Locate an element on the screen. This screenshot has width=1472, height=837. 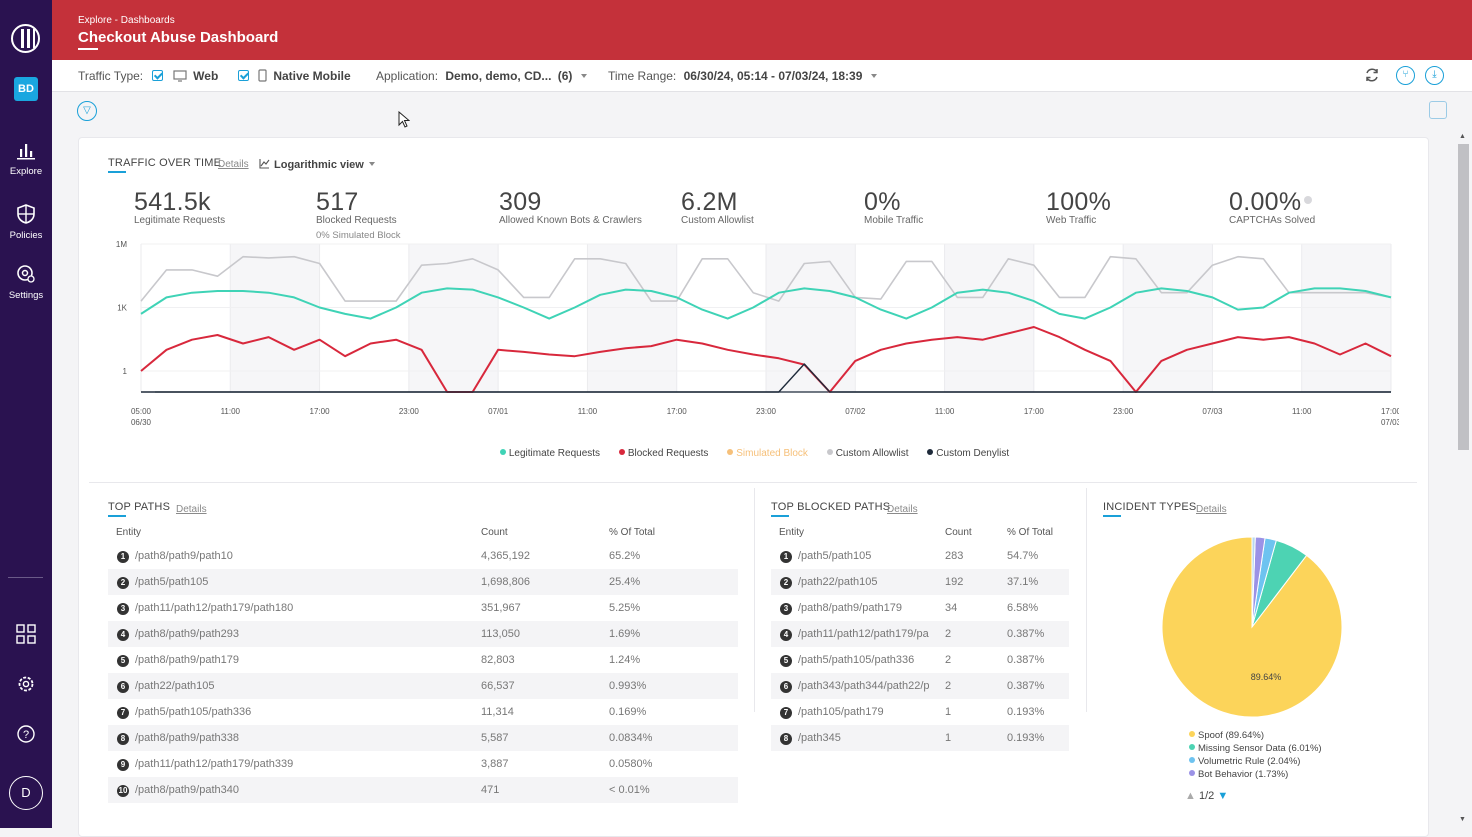
entity-cell: 10/path8/path9/path340 is located at coordinates (294, 790).